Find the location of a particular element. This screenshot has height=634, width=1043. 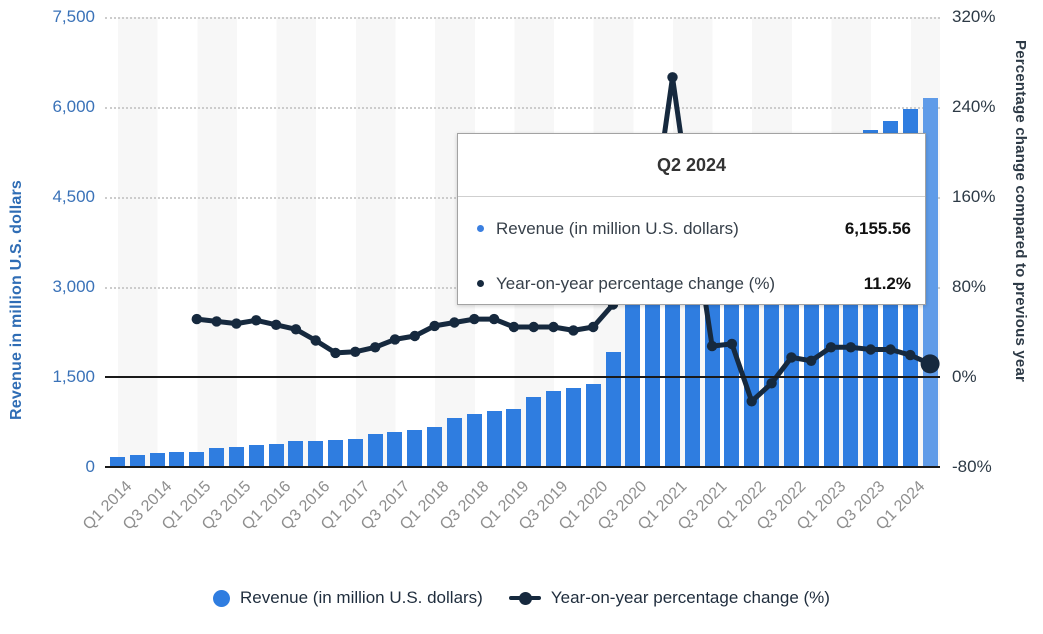

bar-q4-2014 is located at coordinates (177, 459).